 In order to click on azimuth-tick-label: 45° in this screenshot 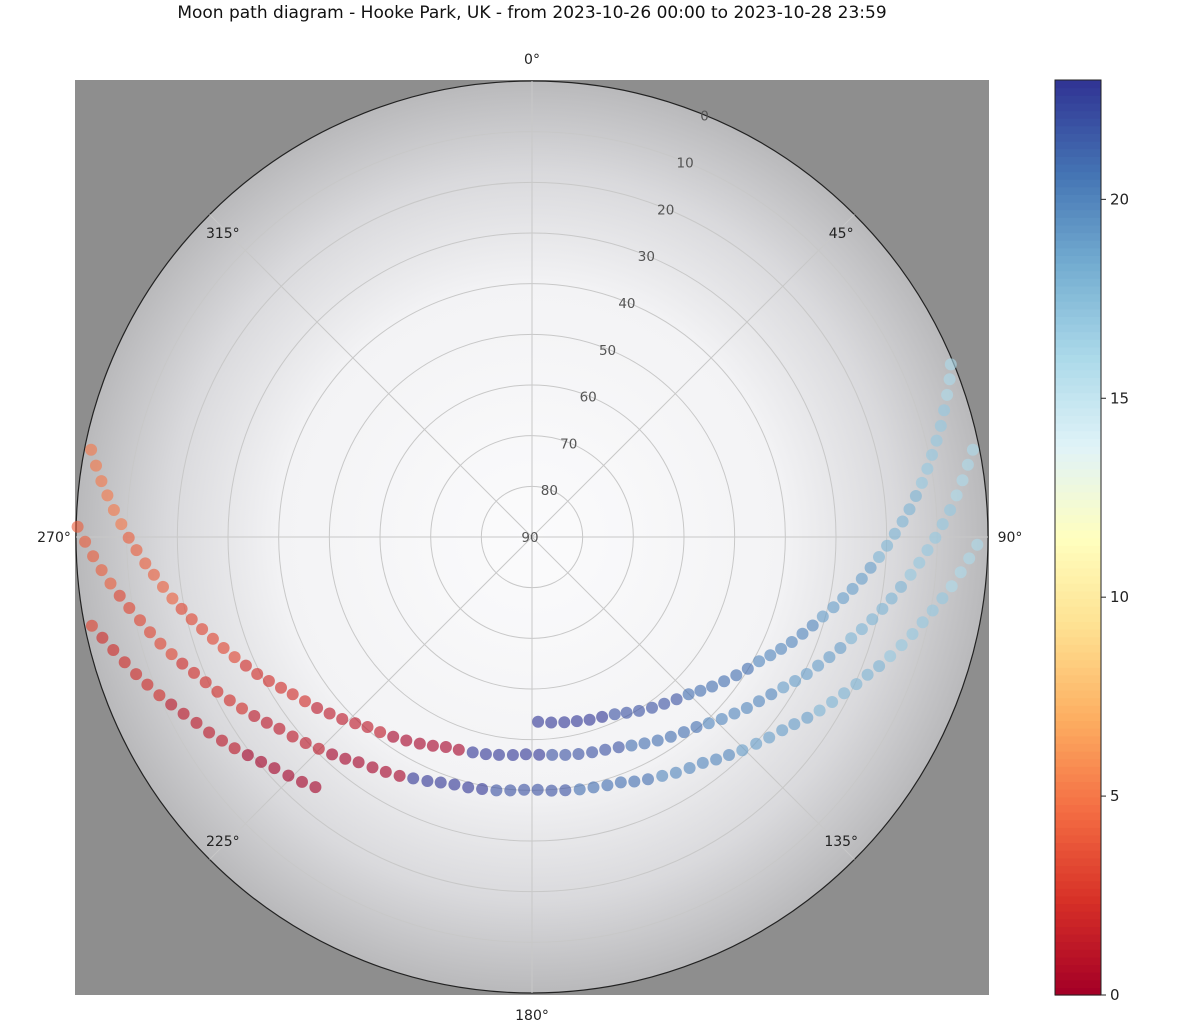, I will do `click(841, 234)`.